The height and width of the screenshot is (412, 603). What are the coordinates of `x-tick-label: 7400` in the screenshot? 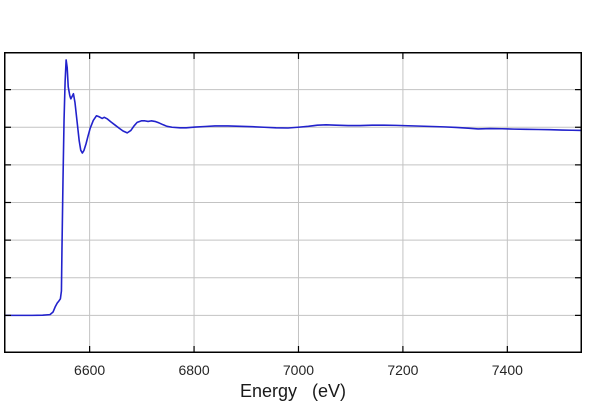 It's located at (507, 370).